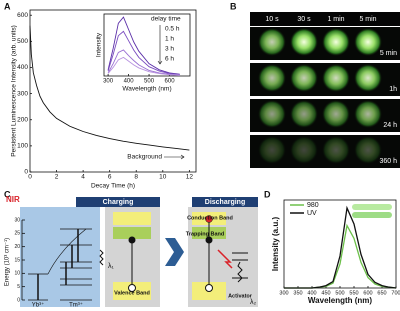 This screenshot has height=311, width=400. I want to click on x-tick-label: 2, so click(57, 177).